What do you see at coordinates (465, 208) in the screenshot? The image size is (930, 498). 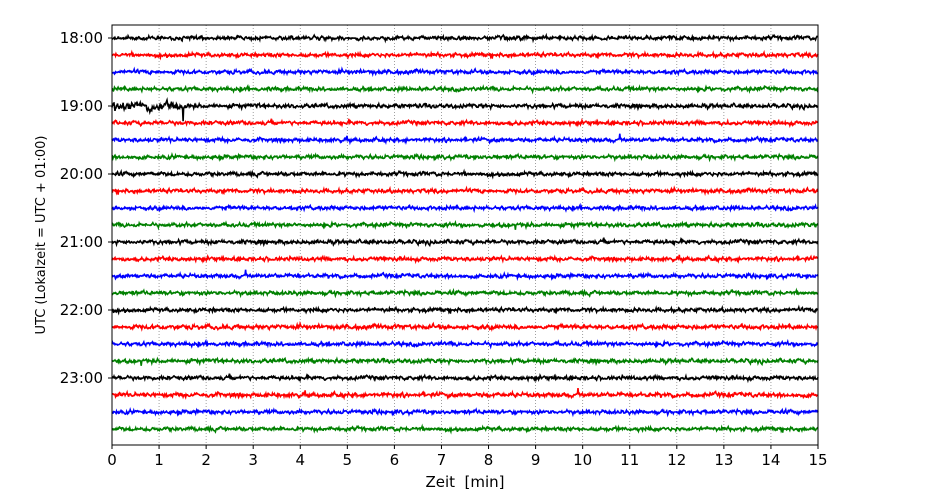 I see `trace-2030` at bounding box center [465, 208].